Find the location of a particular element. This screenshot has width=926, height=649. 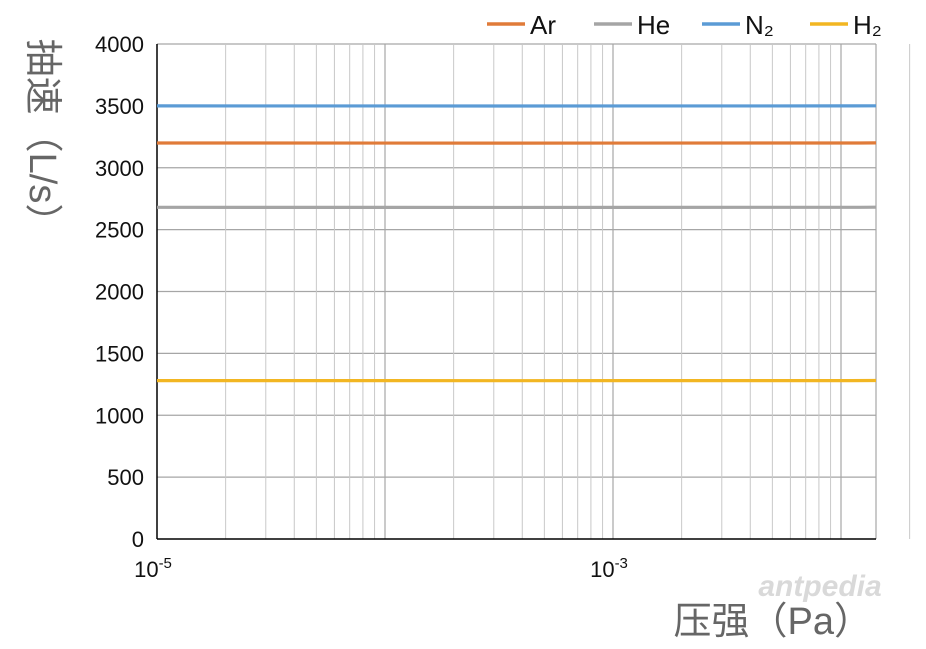

y-tick-label: 500 is located at coordinates (125, 477).